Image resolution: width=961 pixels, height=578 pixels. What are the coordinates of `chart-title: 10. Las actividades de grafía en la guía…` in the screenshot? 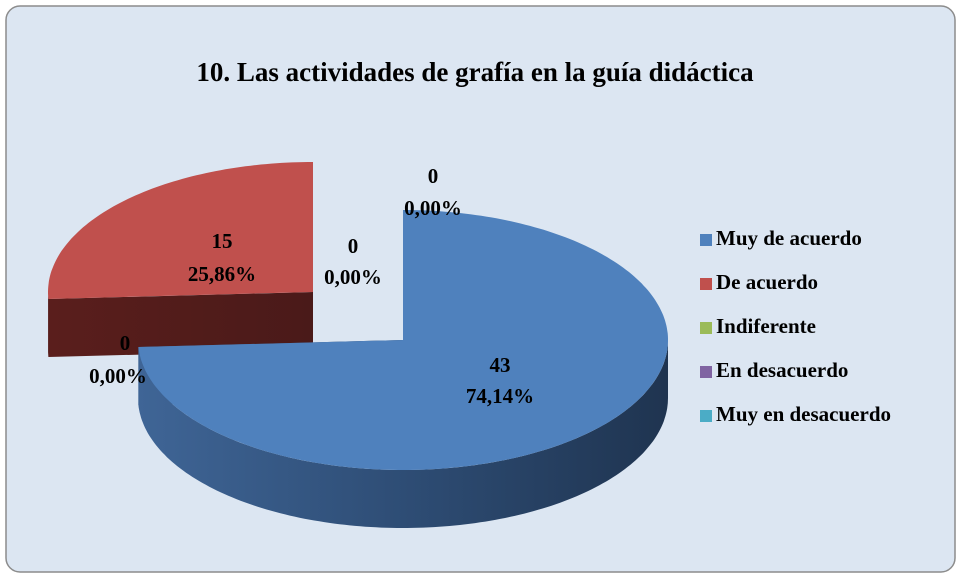 It's located at (475, 72).